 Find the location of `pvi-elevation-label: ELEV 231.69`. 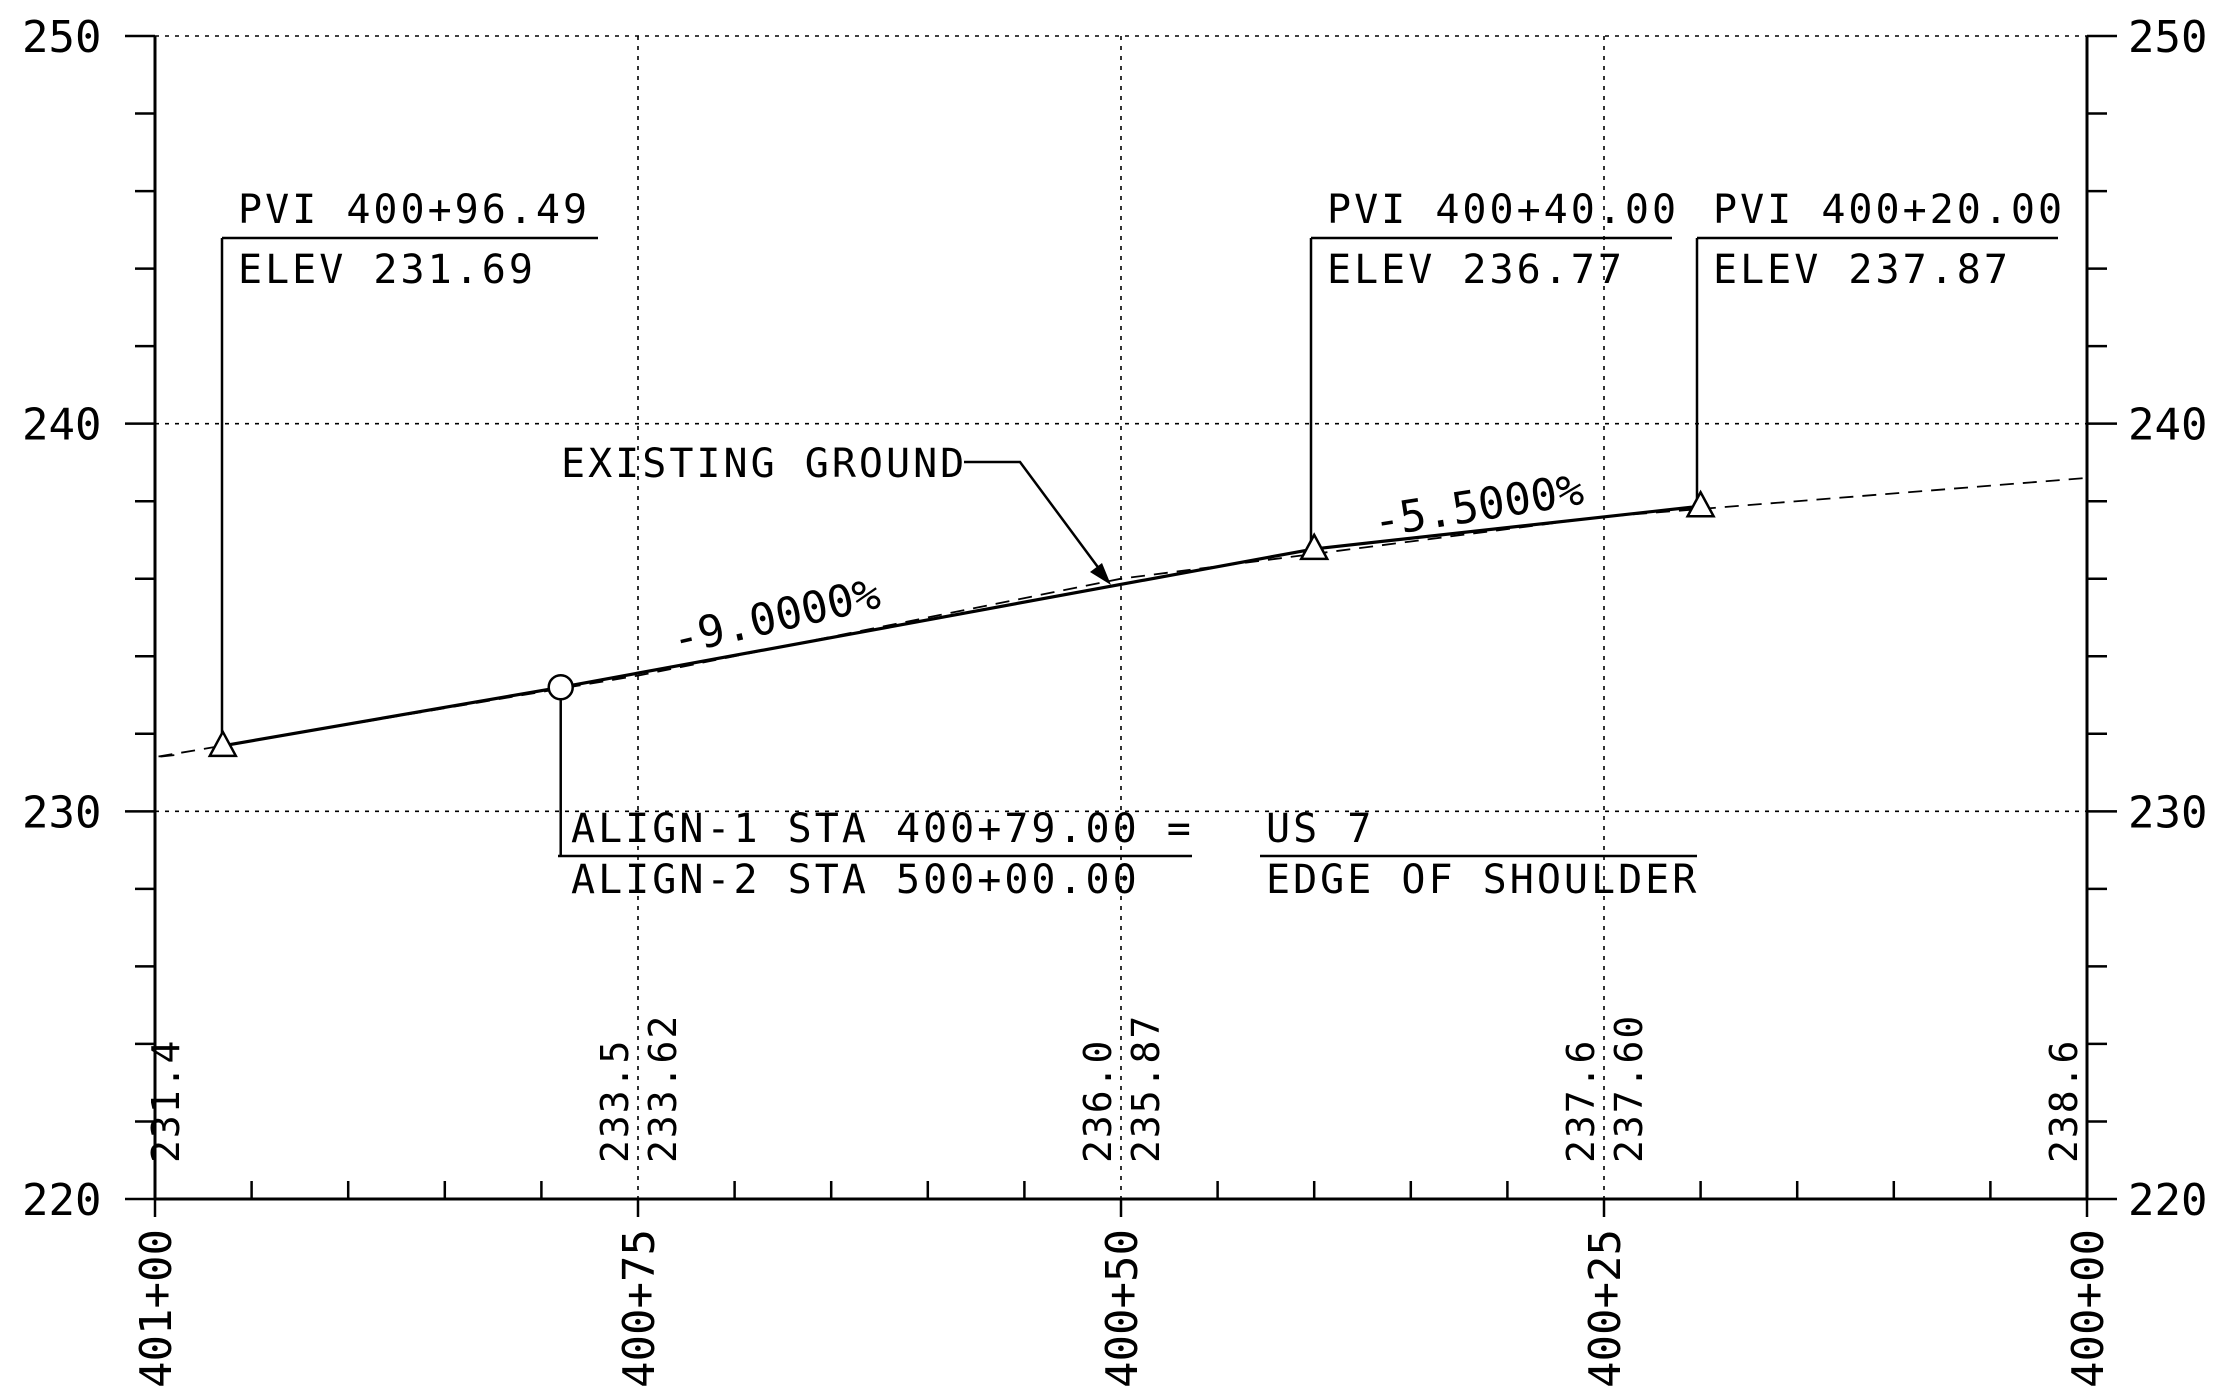

pvi-elevation-label: ELEV 231.69 is located at coordinates (387, 270).